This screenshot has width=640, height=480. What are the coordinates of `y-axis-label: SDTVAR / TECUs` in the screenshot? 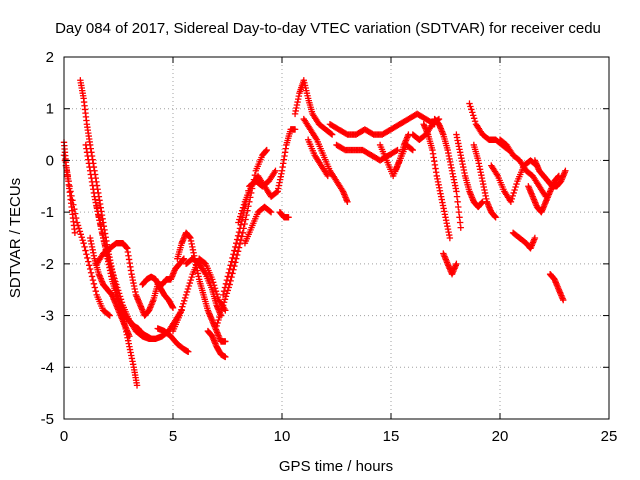 It's located at (15, 238).